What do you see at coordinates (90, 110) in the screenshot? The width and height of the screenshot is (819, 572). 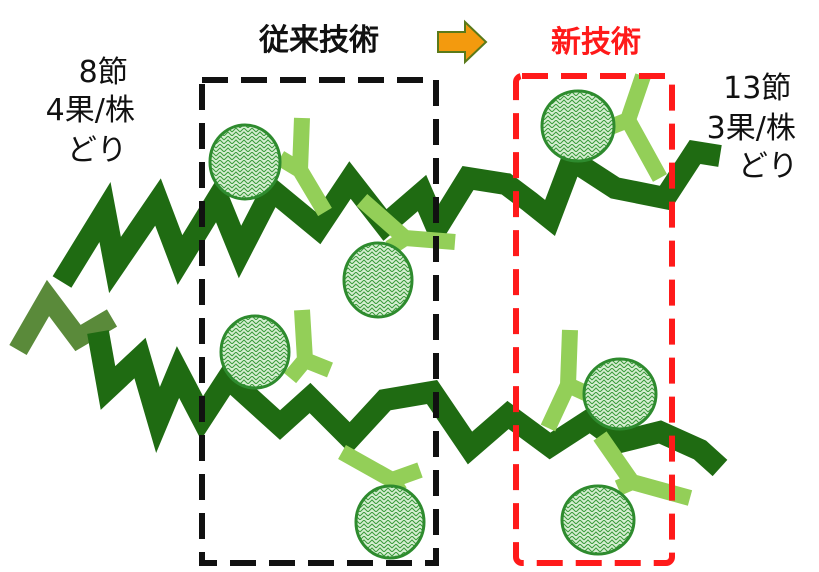 I see `left-note-fruits: 4果/株` at bounding box center [90, 110].